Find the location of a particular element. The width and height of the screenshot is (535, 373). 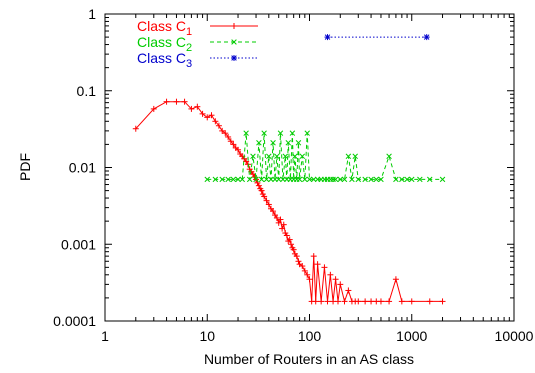

y-tick-label: 0.001 is located at coordinates (78, 244).